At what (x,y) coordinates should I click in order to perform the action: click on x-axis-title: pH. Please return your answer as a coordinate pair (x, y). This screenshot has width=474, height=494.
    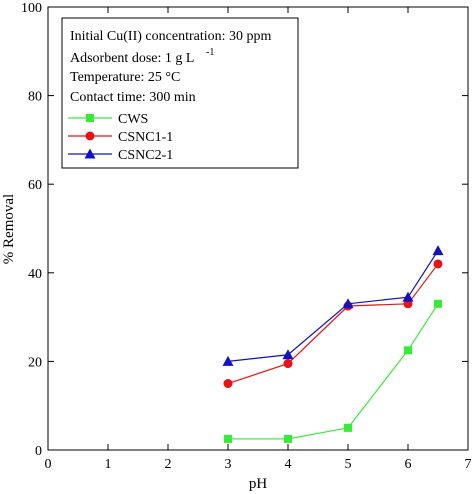
    Looking at the image, I should click on (258, 484).